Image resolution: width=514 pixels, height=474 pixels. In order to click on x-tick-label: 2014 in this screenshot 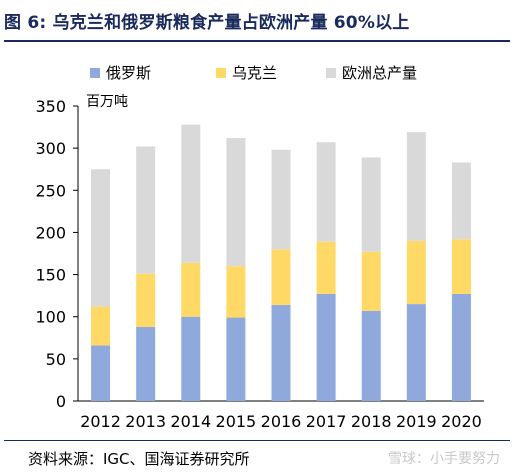, I will do `click(190, 421)`.